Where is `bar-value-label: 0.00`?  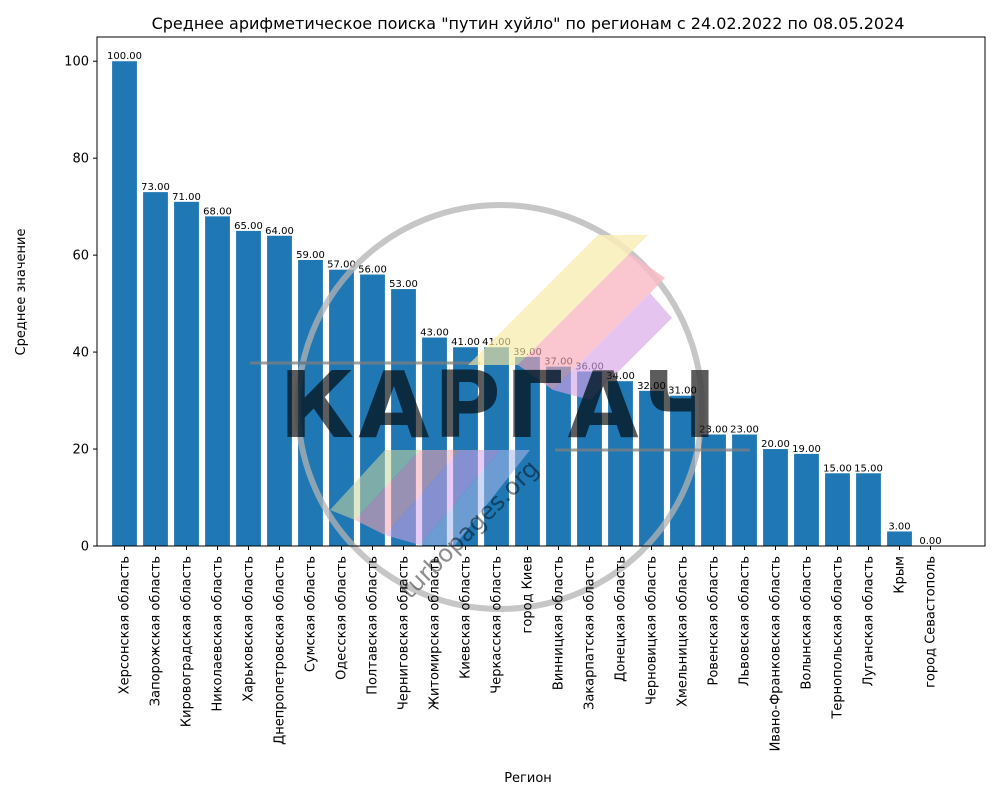 bar-value-label: 0.00 is located at coordinates (930, 541).